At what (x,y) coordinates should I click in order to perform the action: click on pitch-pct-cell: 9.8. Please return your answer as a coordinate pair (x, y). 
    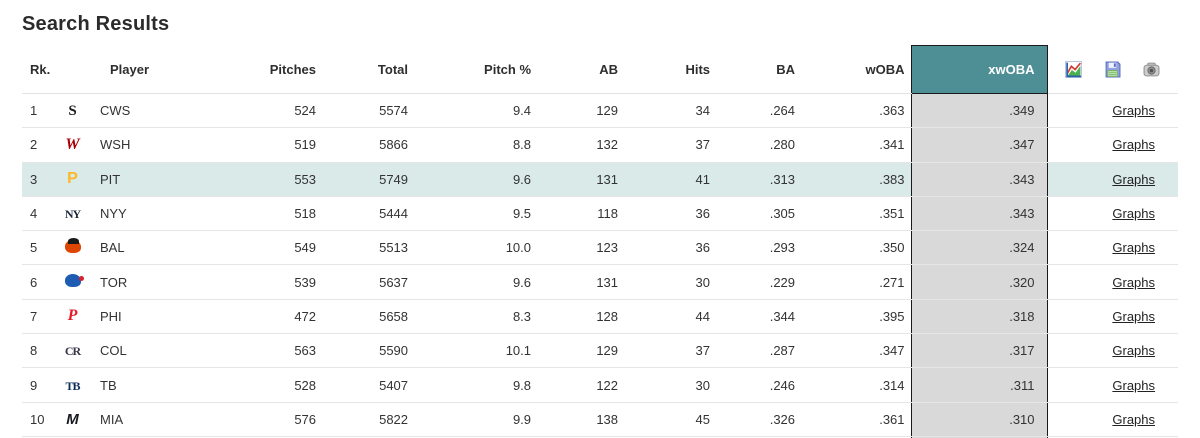
    Looking at the image, I should click on (470, 385).